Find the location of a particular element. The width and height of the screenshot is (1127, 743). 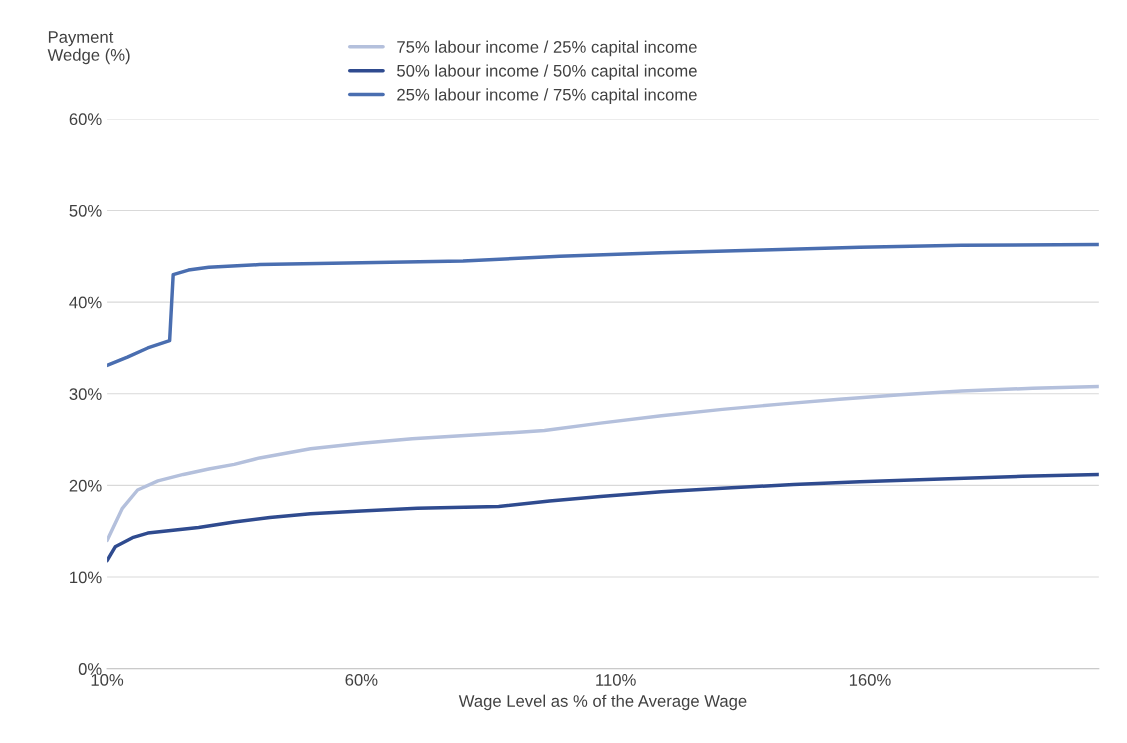

legend-label: 50% labour income / 50% capital income is located at coordinates (547, 72).